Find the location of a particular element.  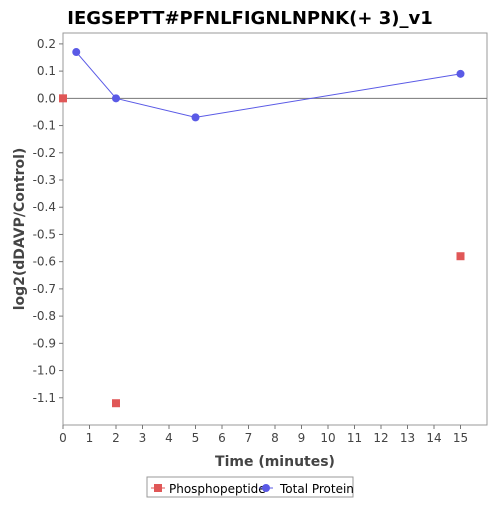

x-tick-label: 15 is located at coordinates (460, 438).